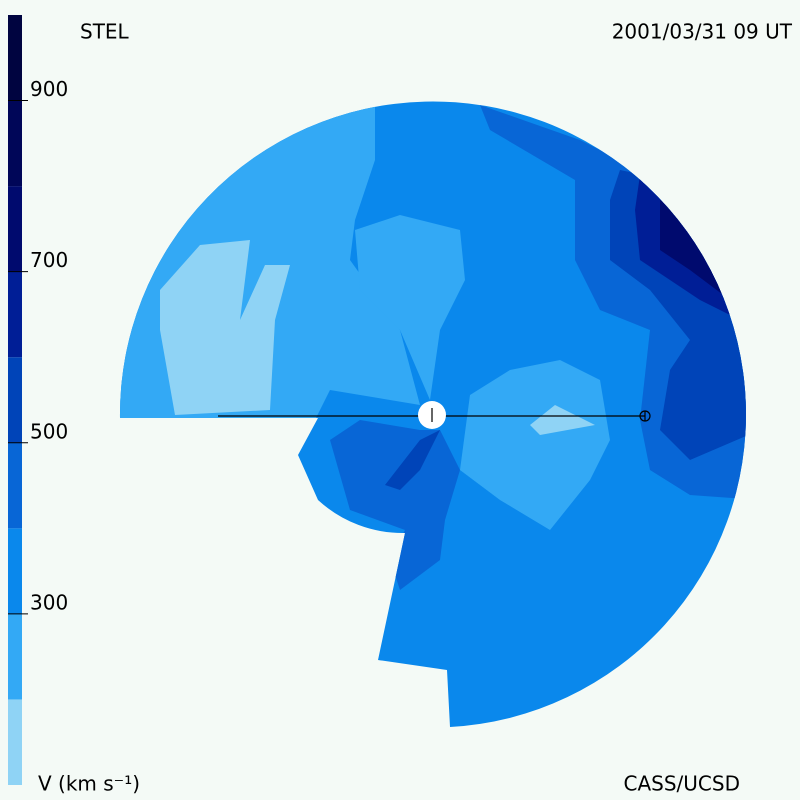 This screenshot has height=800, width=800. Describe the element at coordinates (89, 784) in the screenshot. I see `axis-label: V (km s⁻¹)` at that location.